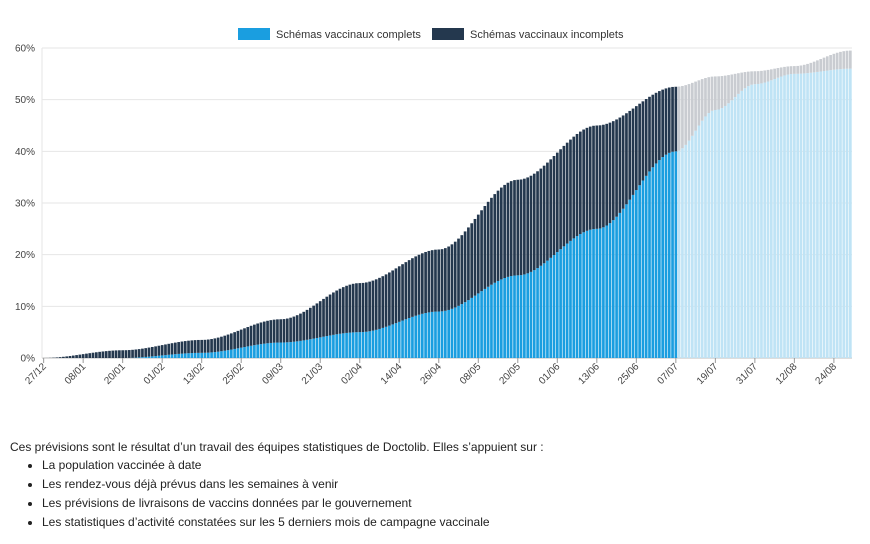 Image resolution: width=870 pixels, height=544 pixels. Describe the element at coordinates (510, 374) in the screenshot. I see `x-tick-label: 20/05` at that location.